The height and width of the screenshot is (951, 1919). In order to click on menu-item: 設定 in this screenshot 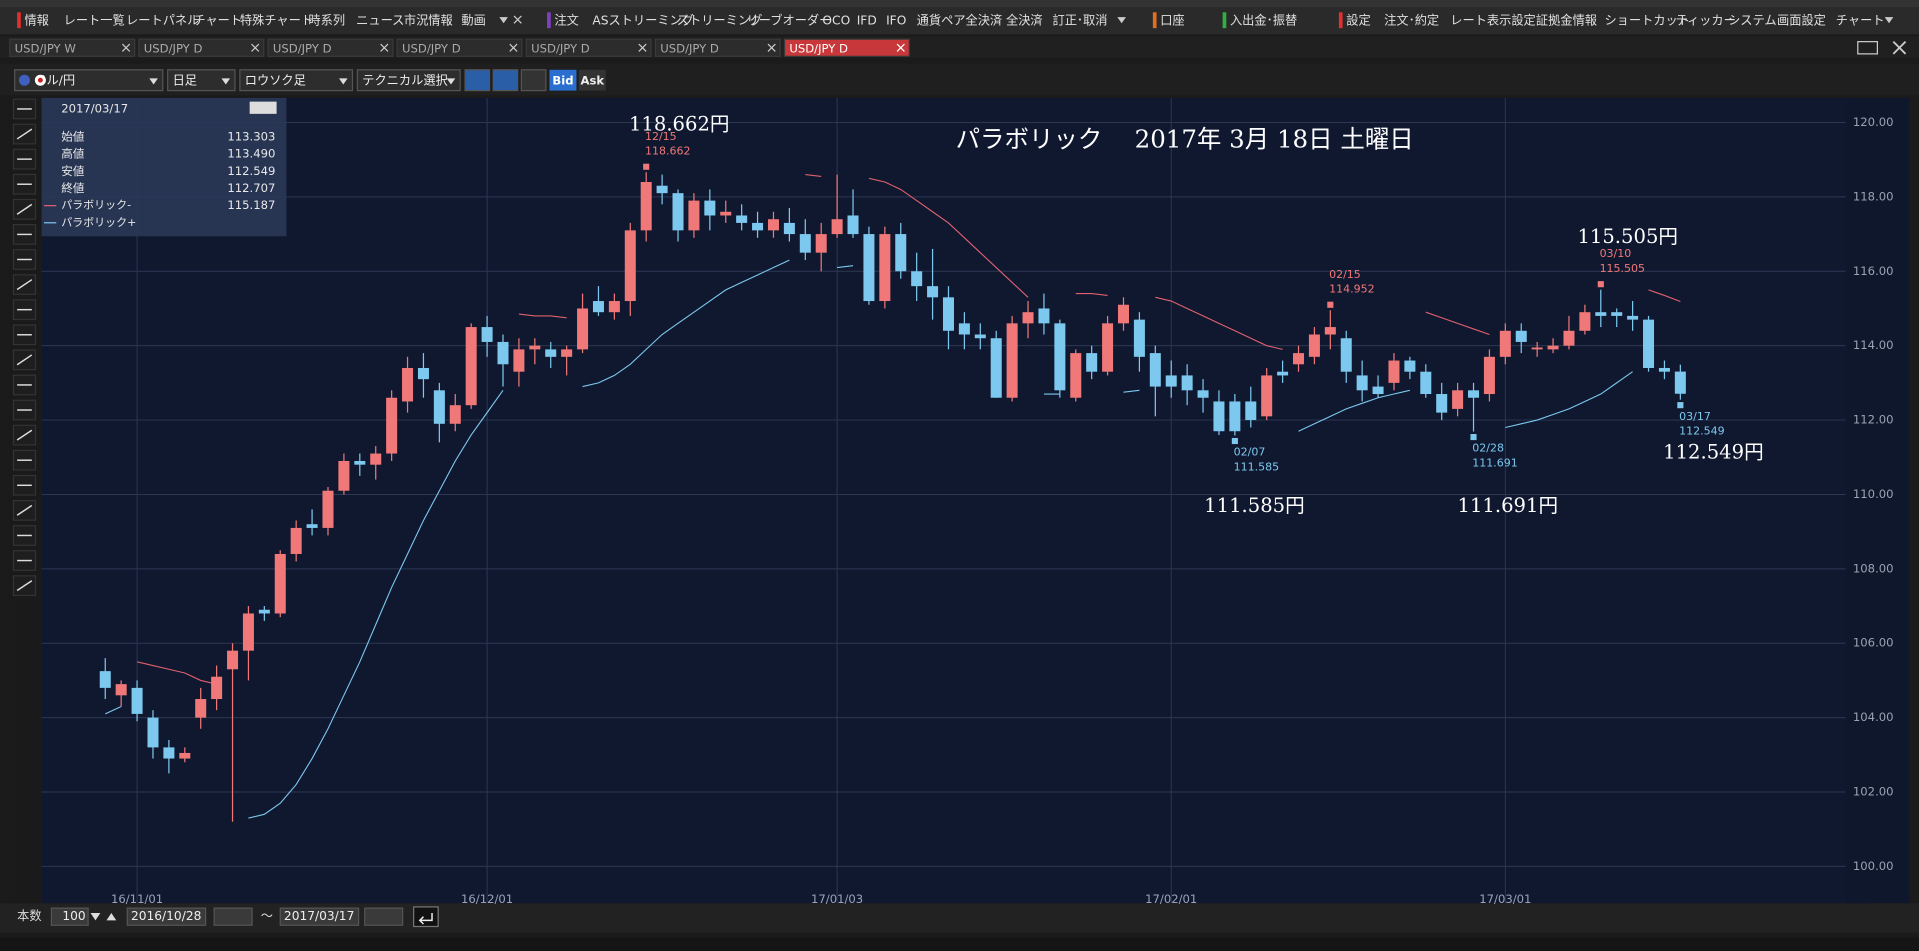, I will do `click(1358, 19)`.